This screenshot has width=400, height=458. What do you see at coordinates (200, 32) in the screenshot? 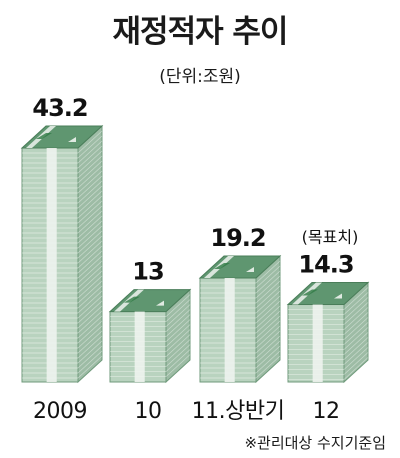
I see `chart-title: 재정적자 추이` at bounding box center [200, 32].